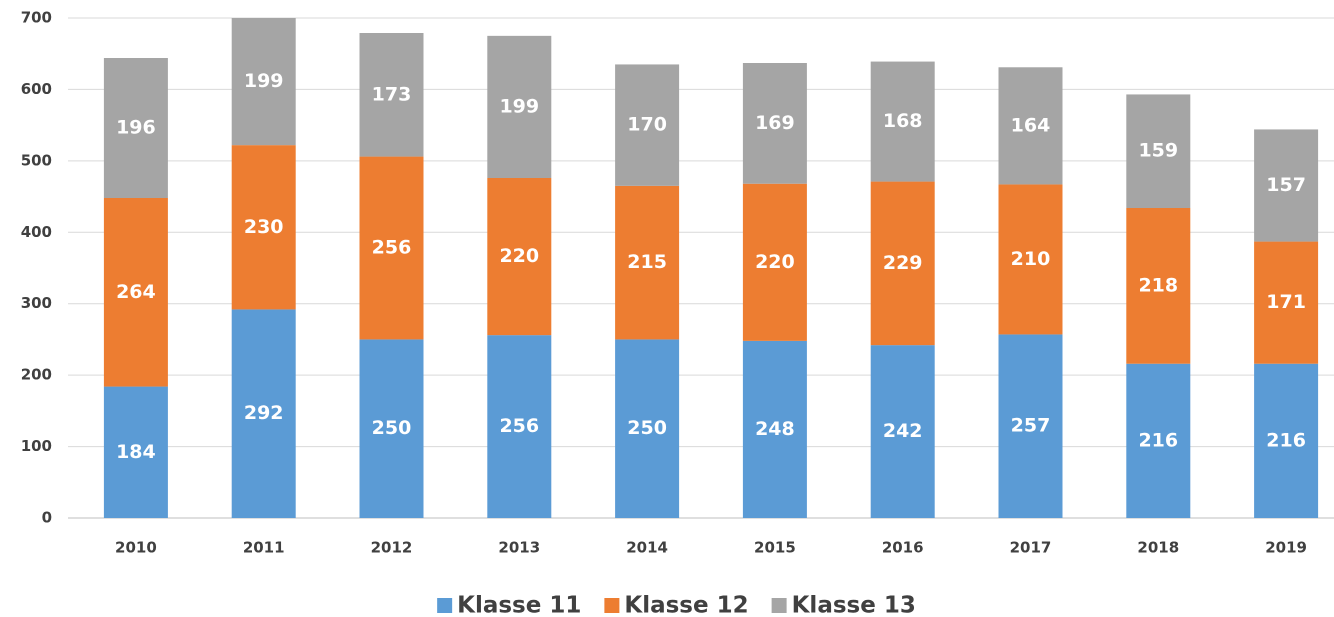  I want to click on data-label: 168, so click(903, 121).